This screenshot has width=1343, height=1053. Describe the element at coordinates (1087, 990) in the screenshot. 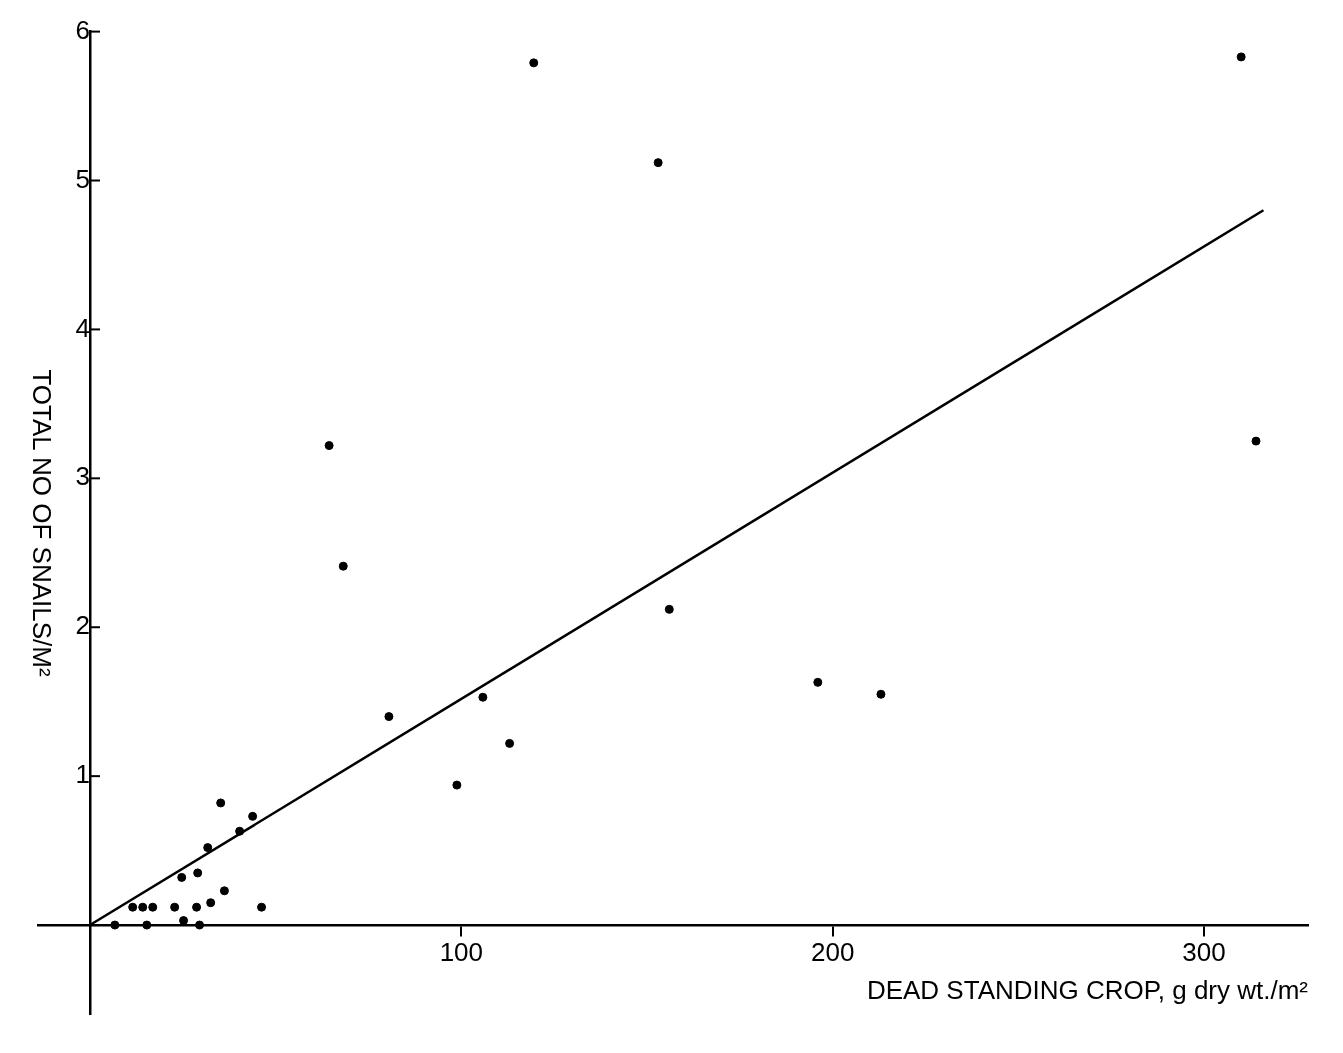

I see `x-axis-title: DEAD STANDING CROP, g dry wt./m²` at that location.